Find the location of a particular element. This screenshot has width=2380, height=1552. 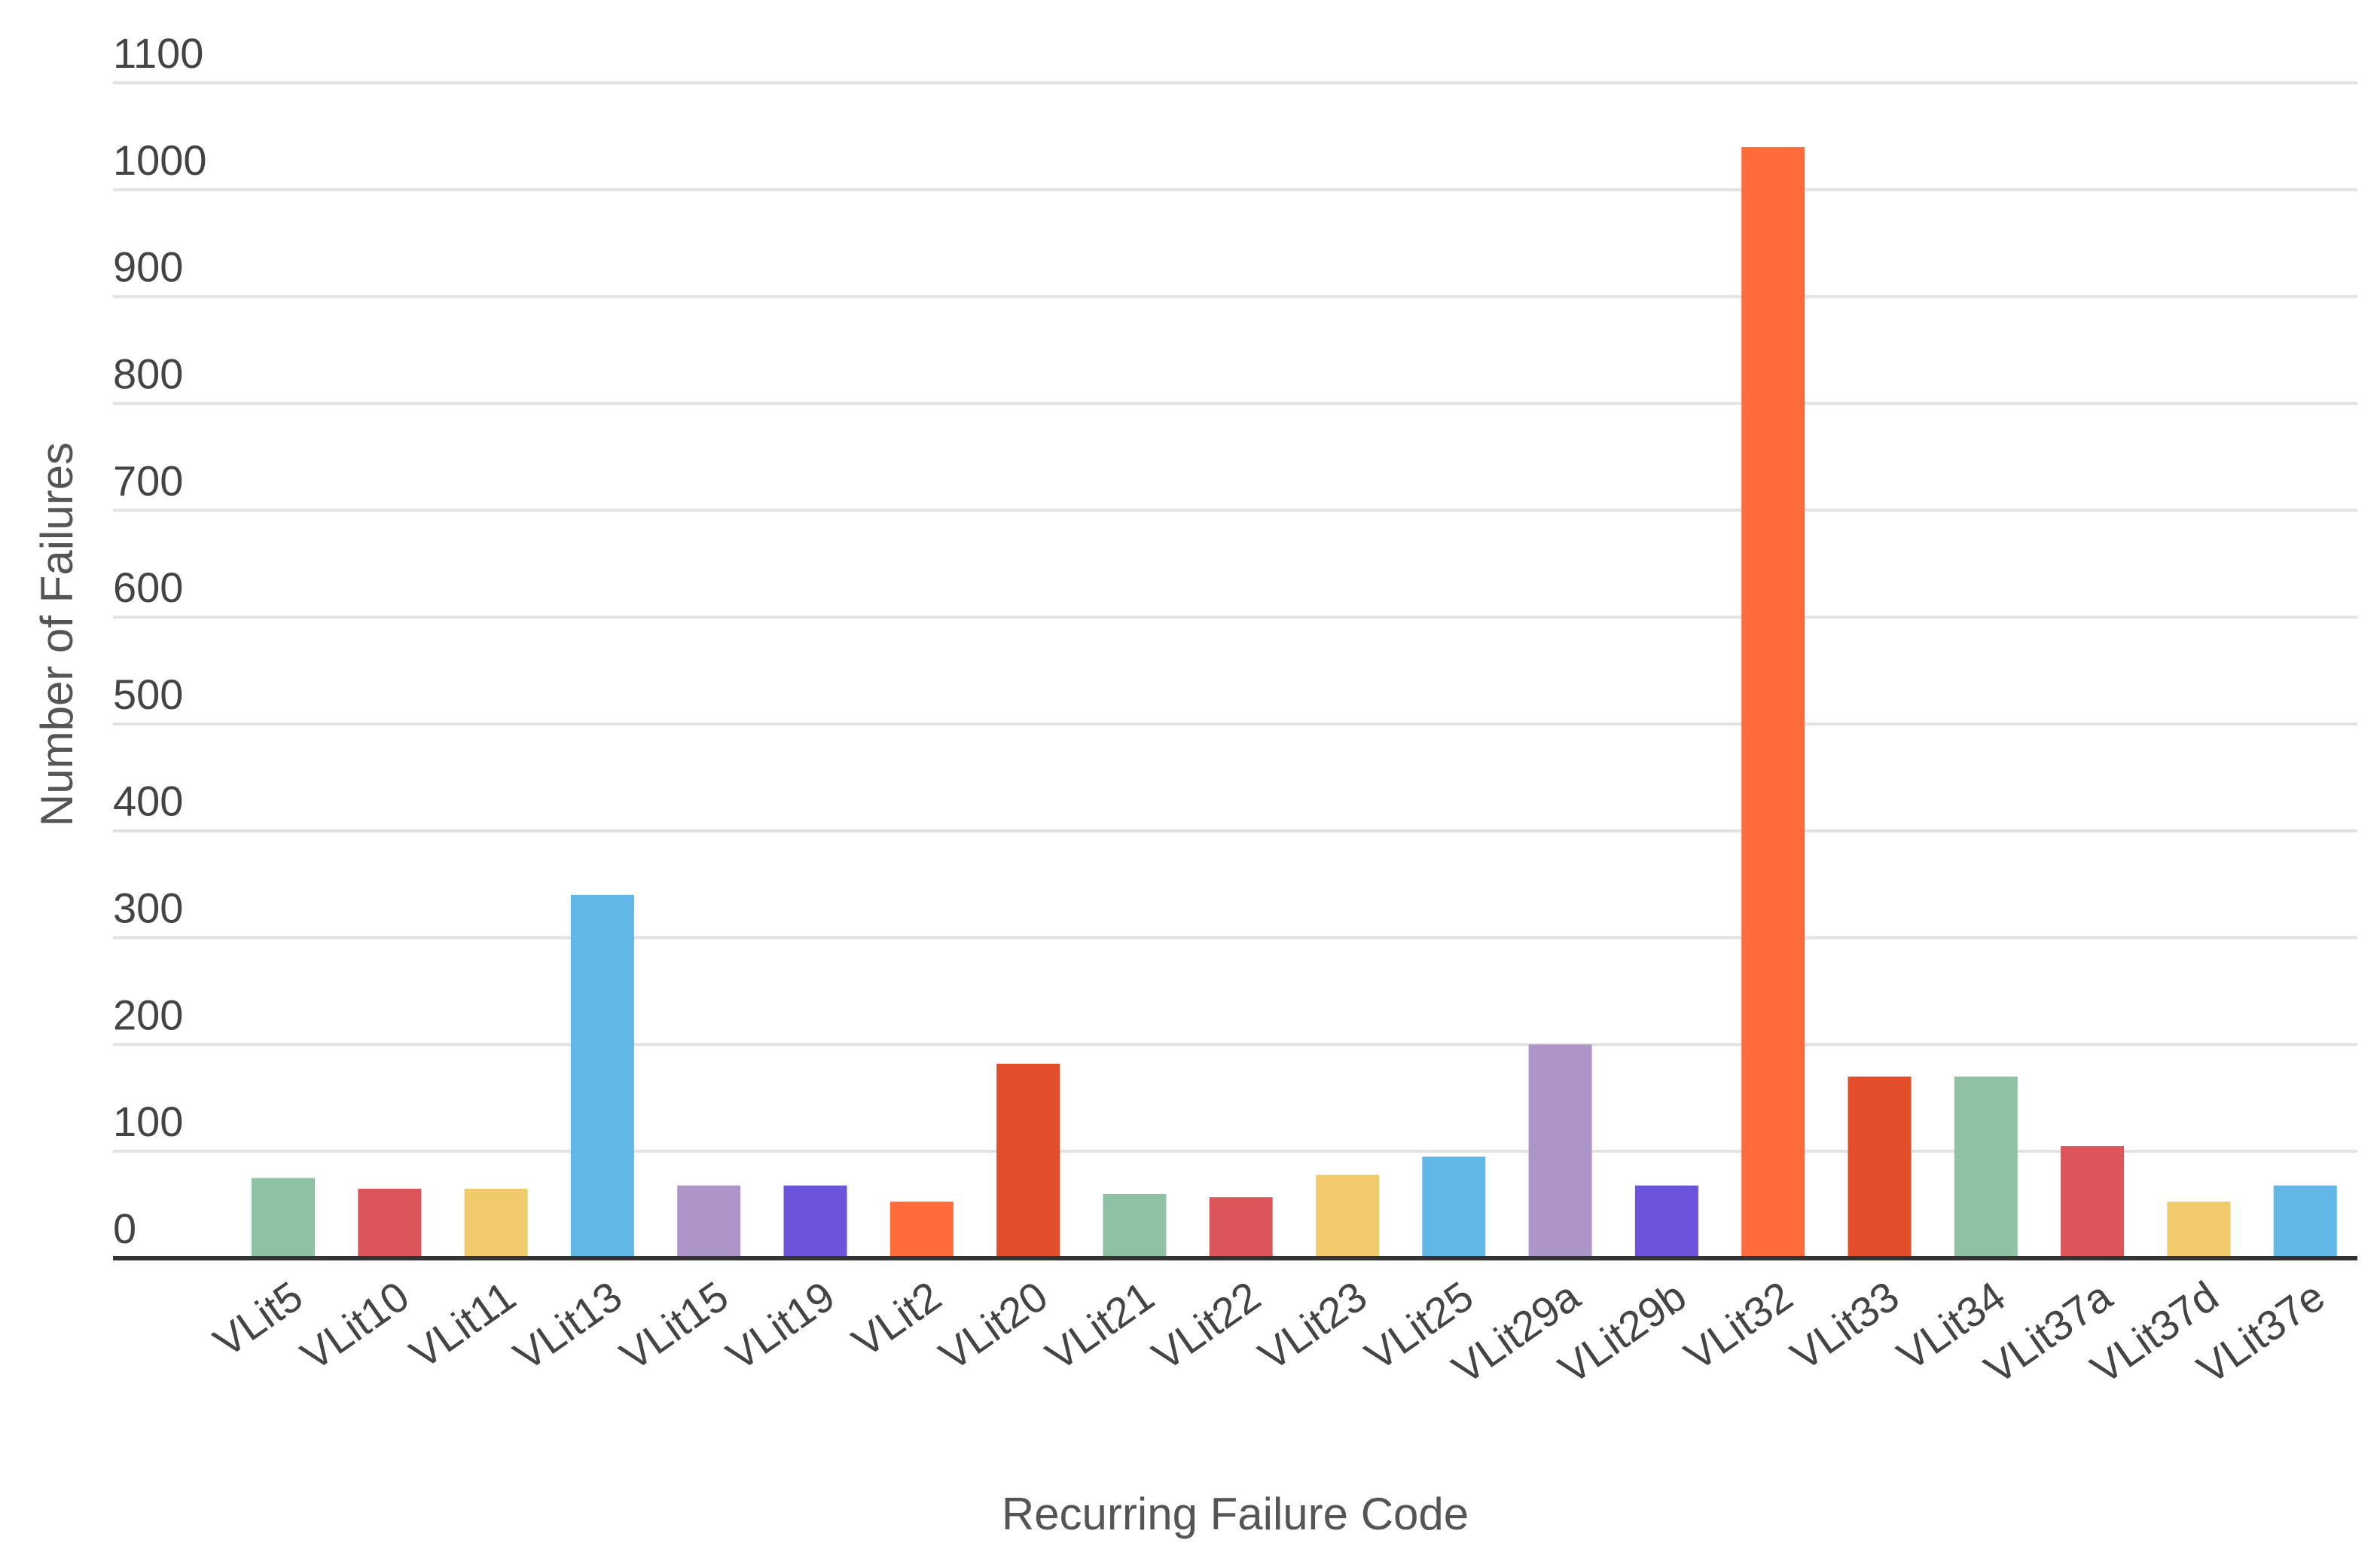

x-tick-label: VLit19 is located at coordinates (780, 1325).